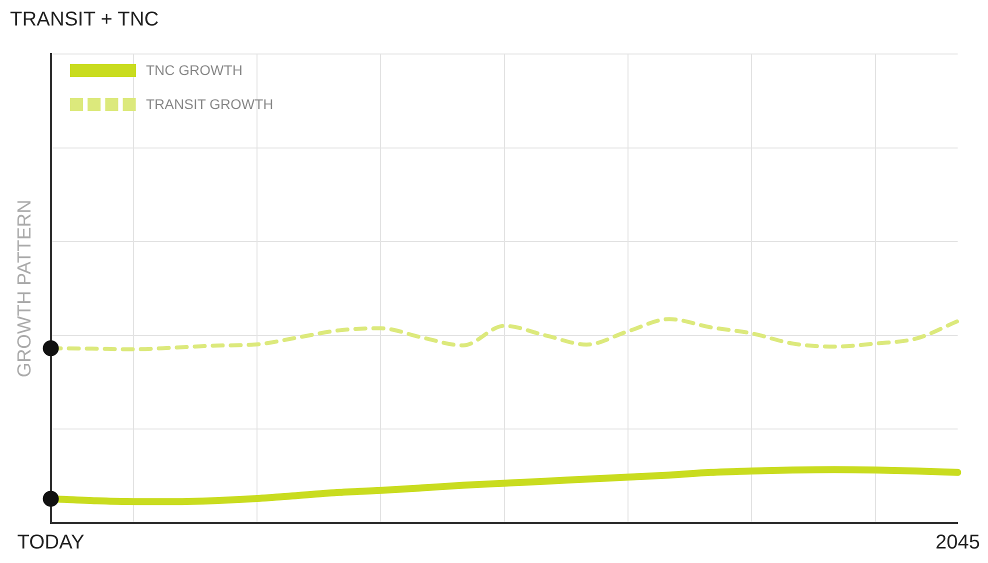 This screenshot has height=563, width=988. What do you see at coordinates (194, 70) in the screenshot?
I see `legend-label: TNC GROWTH` at bounding box center [194, 70].